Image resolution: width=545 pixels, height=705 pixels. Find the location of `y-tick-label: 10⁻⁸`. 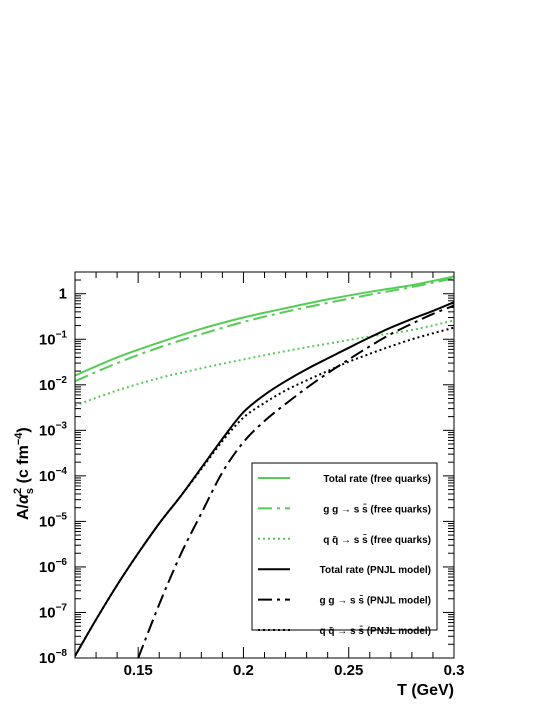

y-tick-label: 10⁻⁸ is located at coordinates (53, 657).